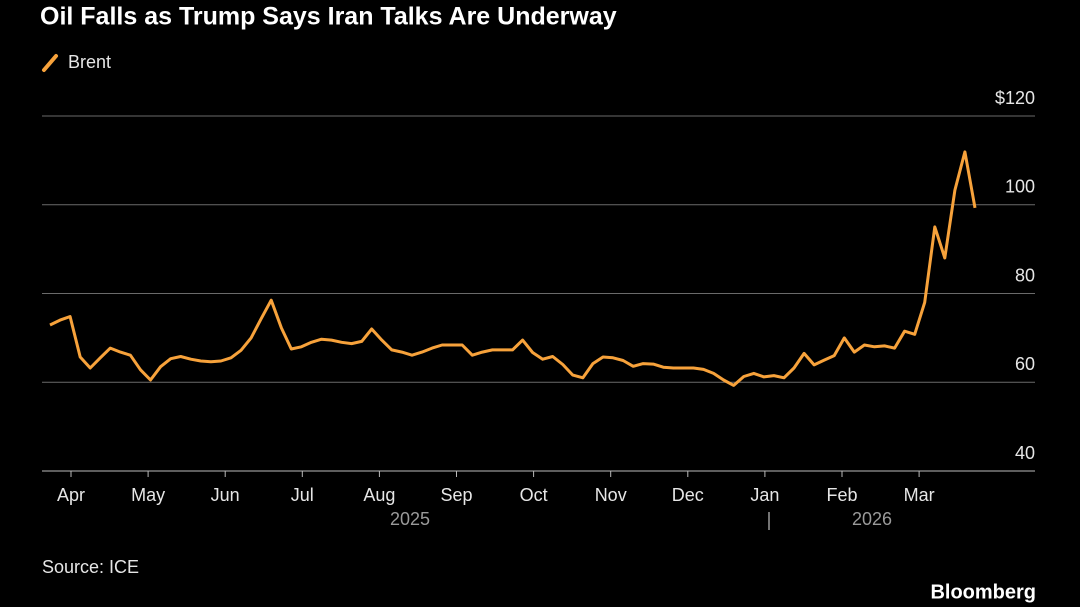  Describe the element at coordinates (764, 495) in the screenshot. I see `x-tick-label: Jan` at that location.